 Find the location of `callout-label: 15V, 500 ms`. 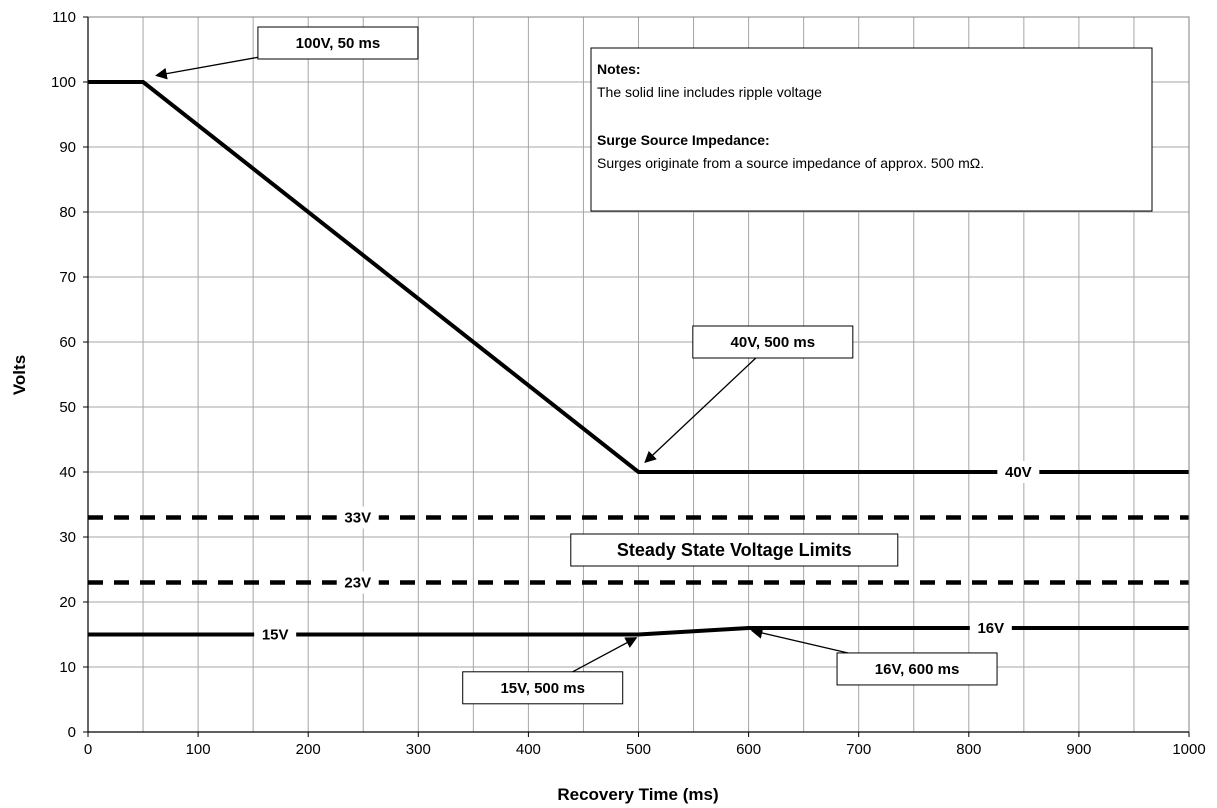

callout-label: 15V, 500 ms is located at coordinates (542, 688).